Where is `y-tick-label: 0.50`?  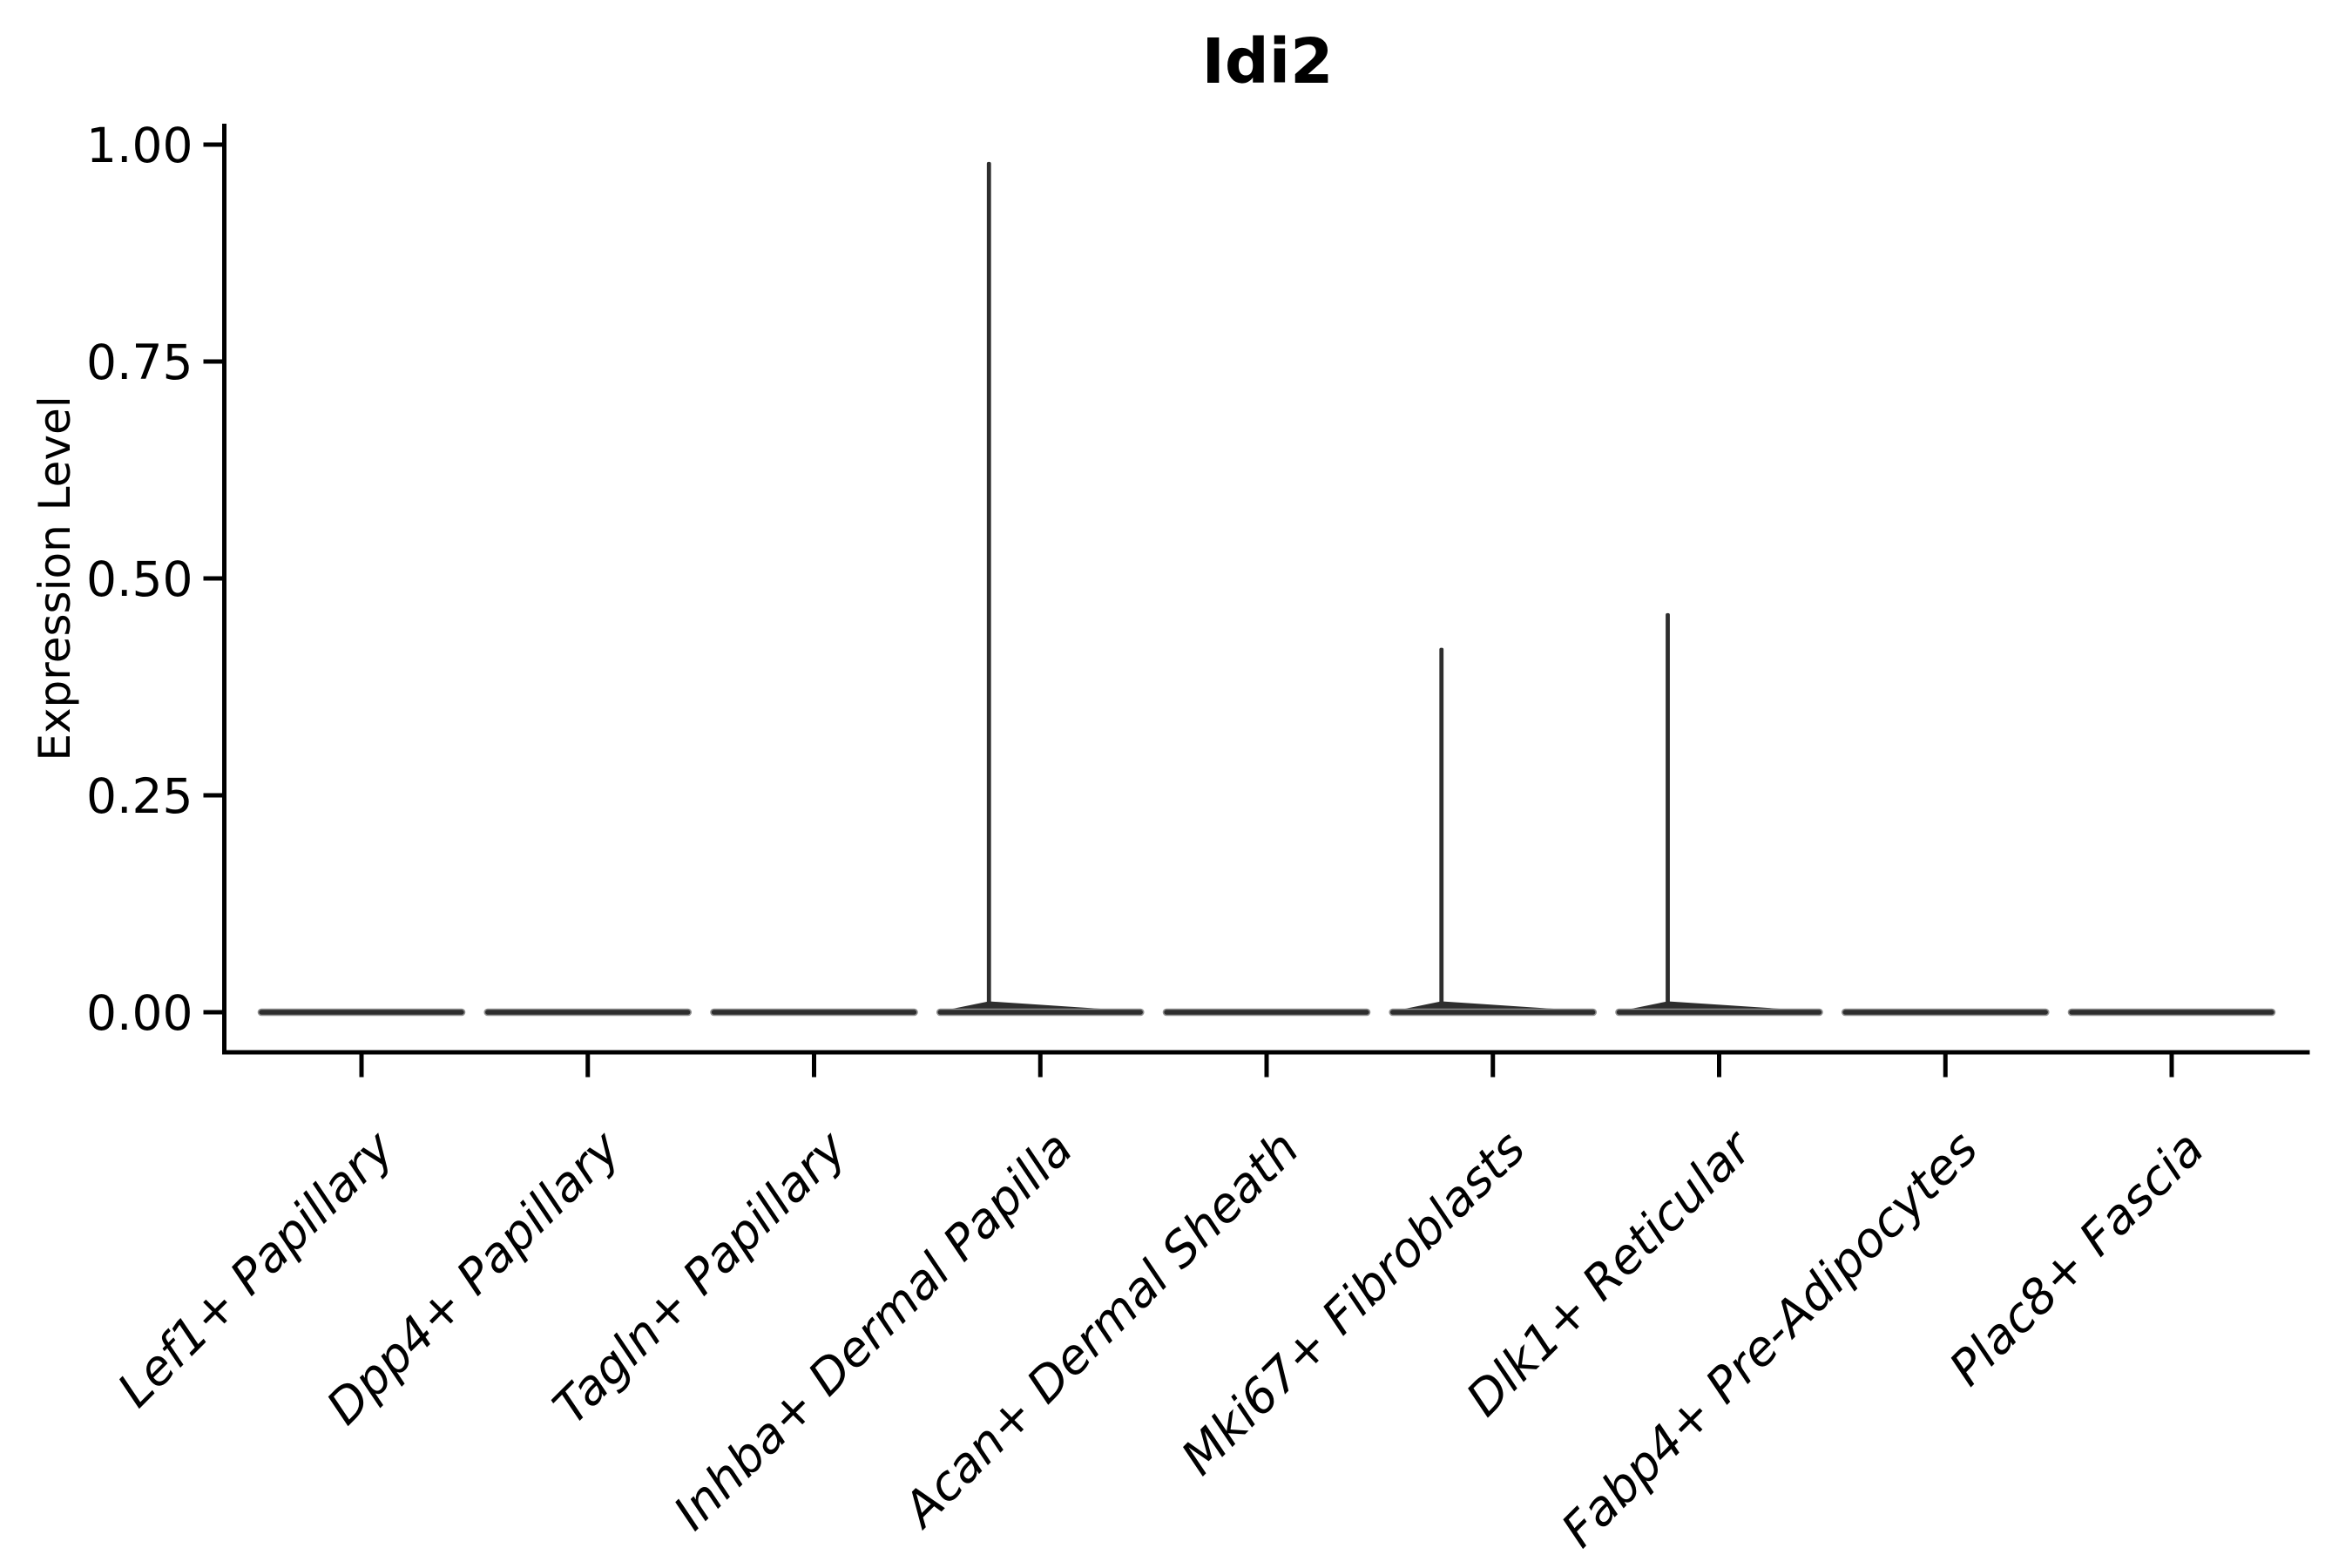
y-tick-label: 0.50 is located at coordinates (139, 579).